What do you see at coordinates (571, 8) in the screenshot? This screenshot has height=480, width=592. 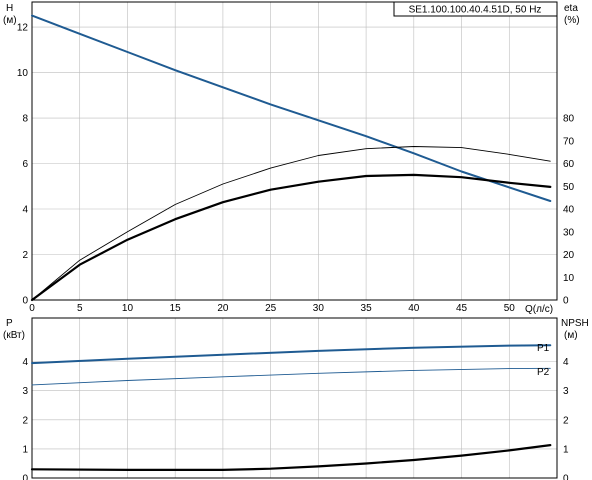 I see `top-right-axis-label-1: eta` at bounding box center [571, 8].